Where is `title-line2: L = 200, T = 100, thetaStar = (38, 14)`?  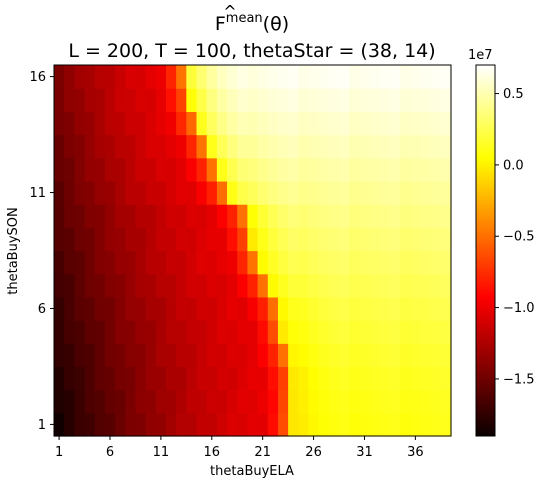
title-line2: L = 200, T = 100, thetaStar = (38, 14) is located at coordinates (251, 51).